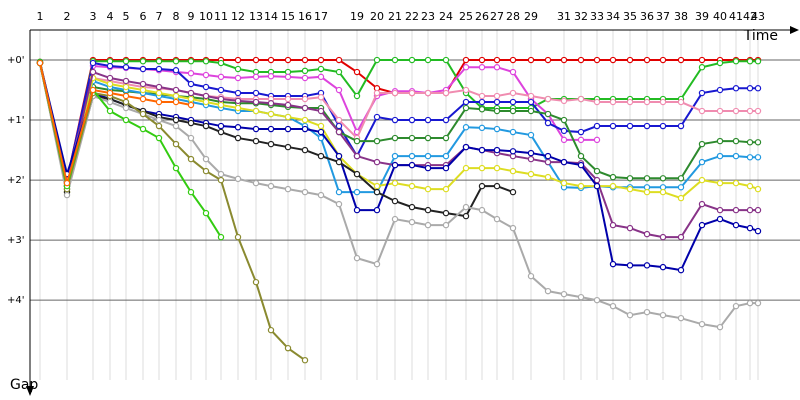  What do you see at coordinates (428, 16) in the screenshot?
I see `x-tick-label: 23` at bounding box center [428, 16].